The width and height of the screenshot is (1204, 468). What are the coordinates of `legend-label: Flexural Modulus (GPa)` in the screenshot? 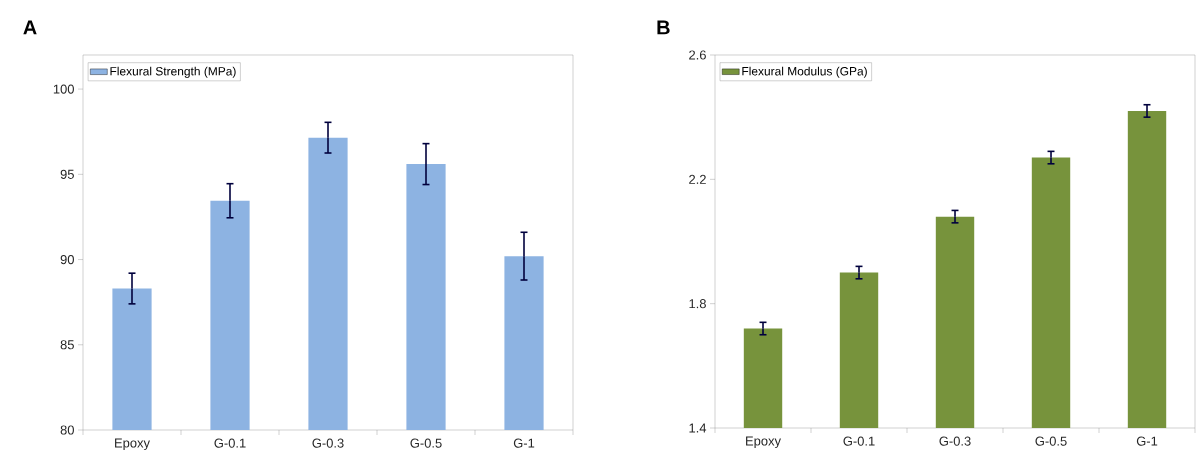 It's located at (804, 72).